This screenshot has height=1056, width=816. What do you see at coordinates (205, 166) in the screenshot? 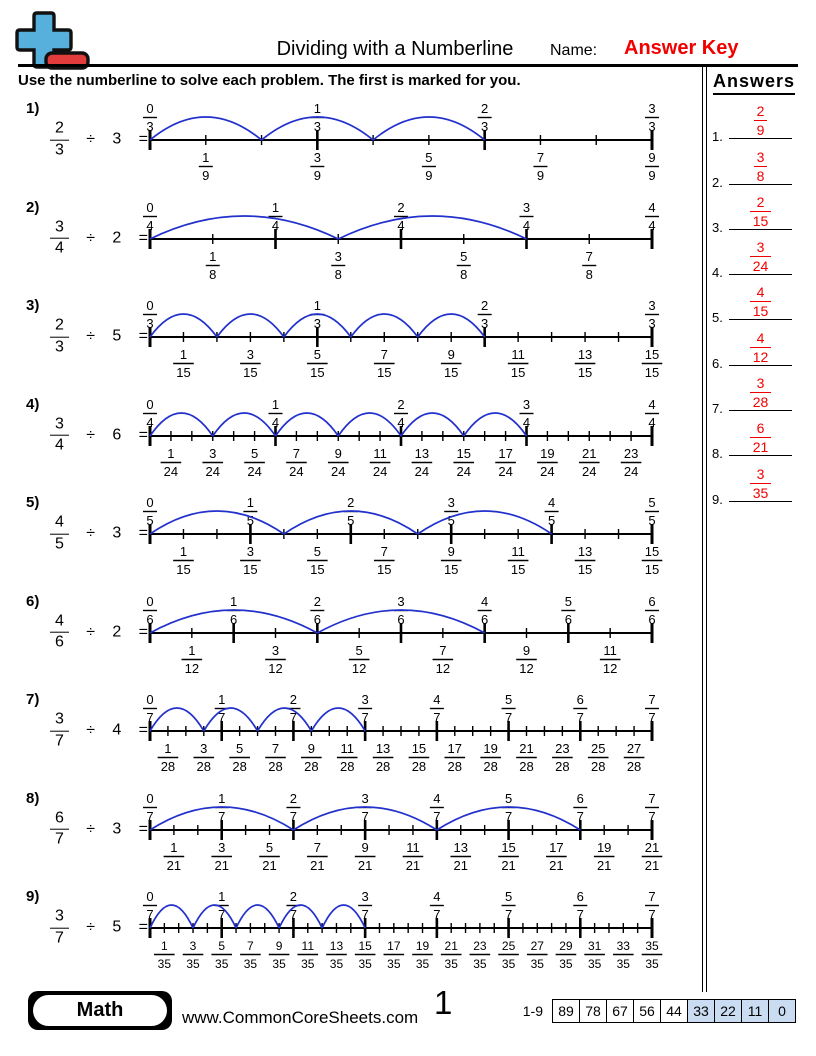
I see `bottom-label: 19` at bounding box center [205, 166].